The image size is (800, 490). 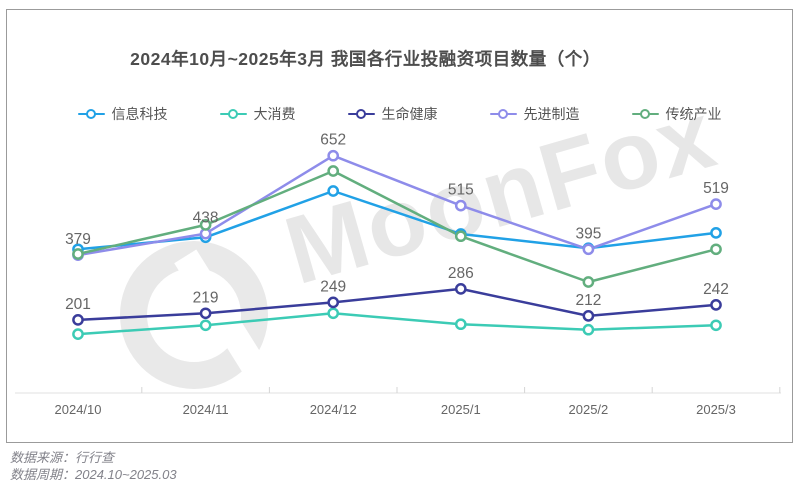 I want to click on legend-item-traditional-industry: 传统产业, so click(x=676, y=114).